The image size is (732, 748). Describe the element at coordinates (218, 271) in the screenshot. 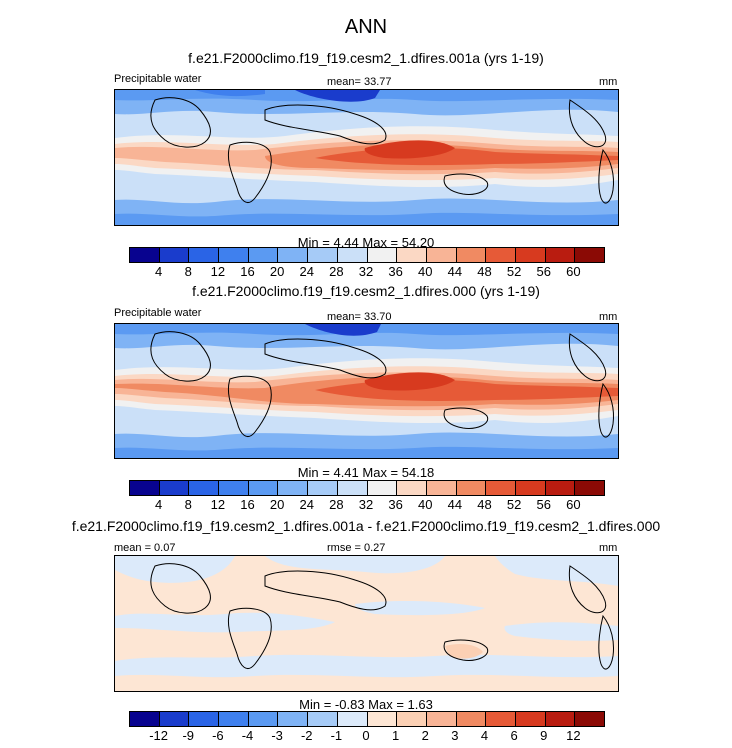

I see `colorbar-tick-label: 12` at that location.